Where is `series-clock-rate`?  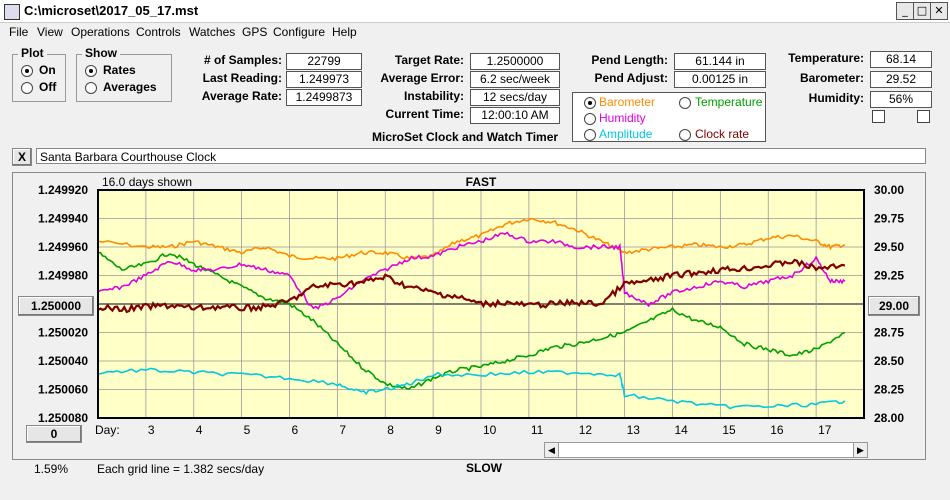 series-clock-rate is located at coordinates (471, 286).